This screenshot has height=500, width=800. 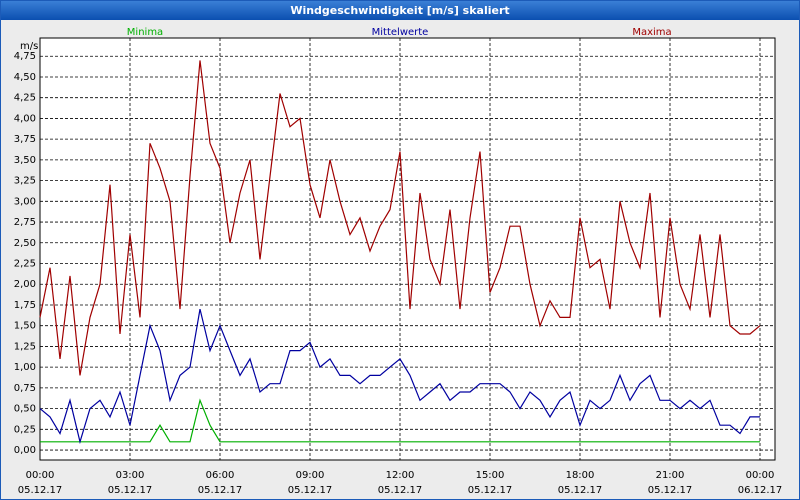 What do you see at coordinates (25, 388) in the screenshot?
I see `y-tick-label: 0,75` at bounding box center [25, 388].